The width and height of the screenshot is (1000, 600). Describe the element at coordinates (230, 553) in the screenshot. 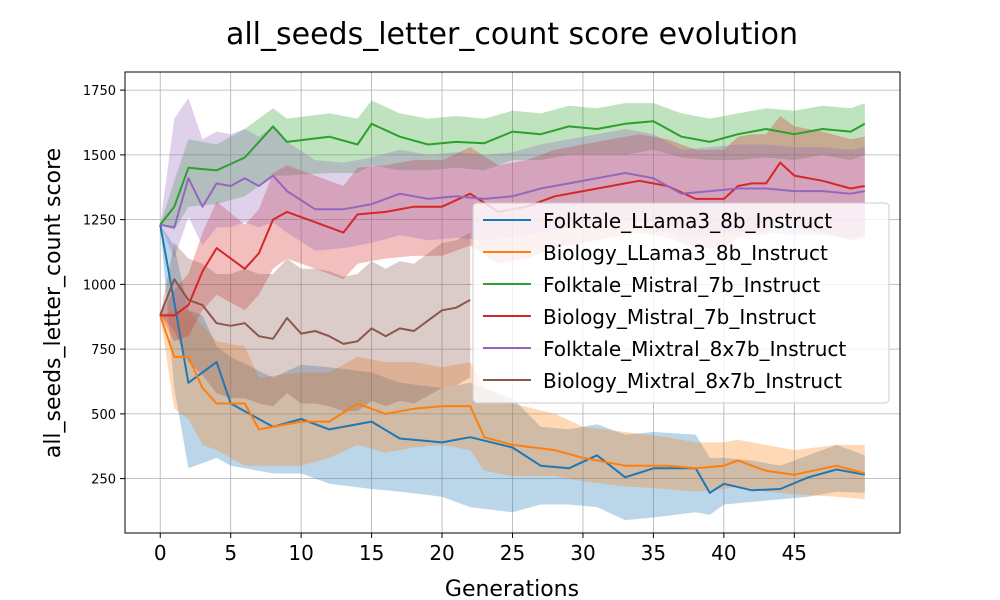

I see `x-tick-label: 5` at that location.